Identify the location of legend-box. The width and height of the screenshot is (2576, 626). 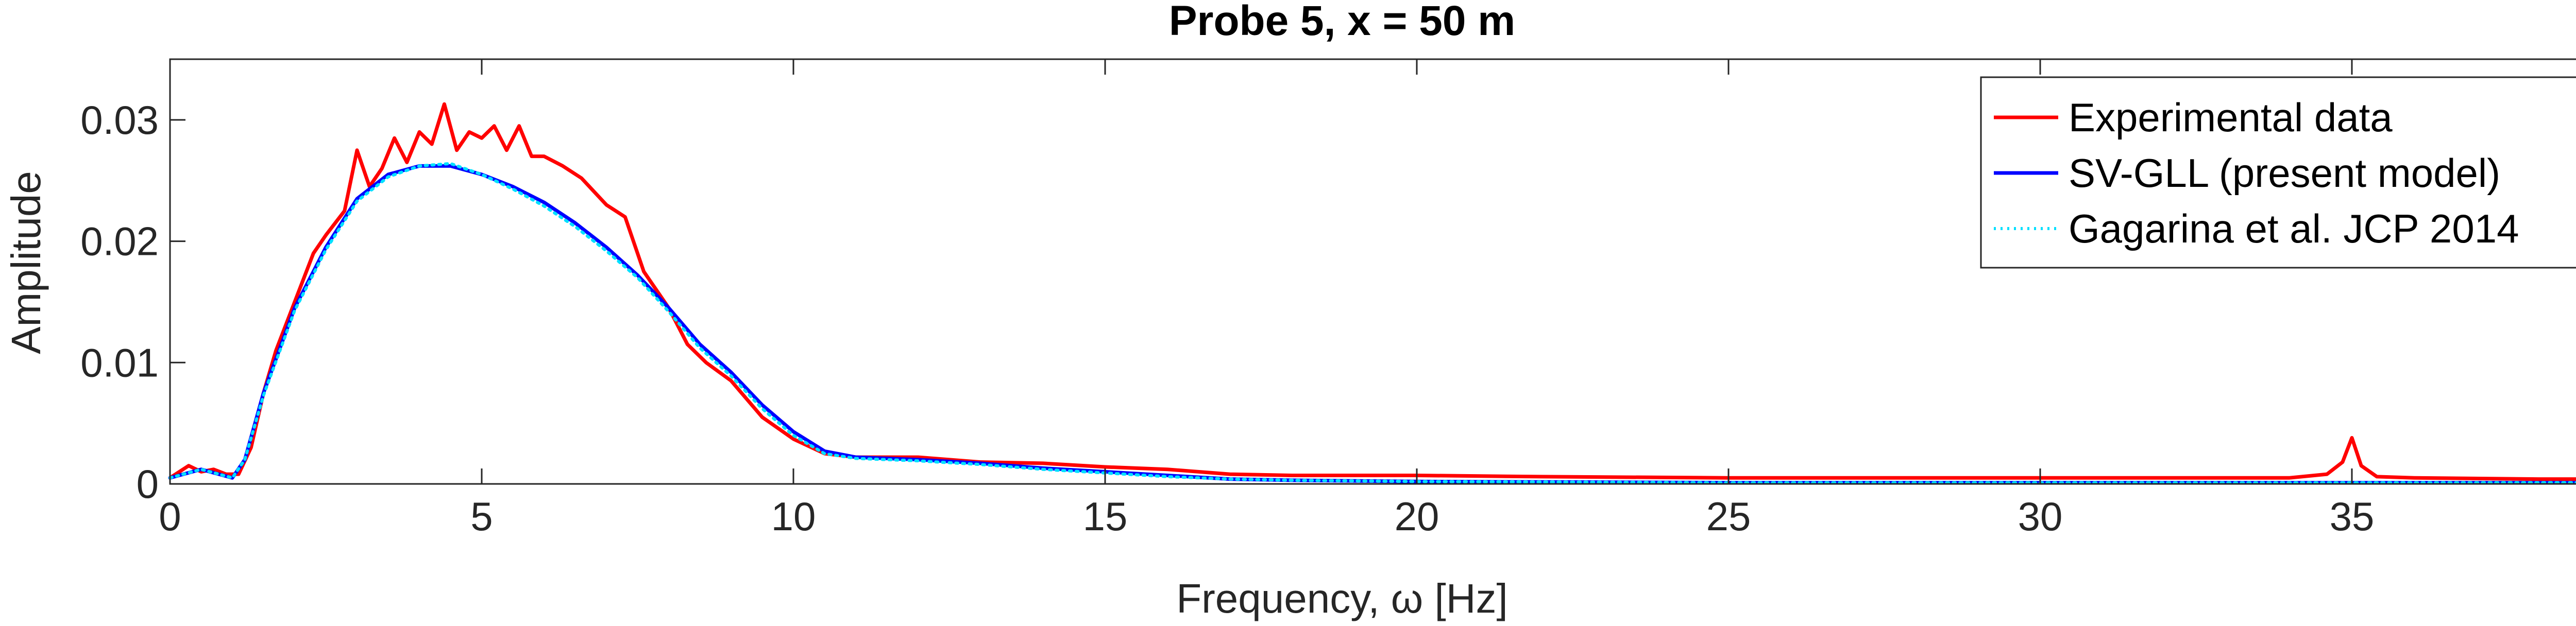
(2278, 172).